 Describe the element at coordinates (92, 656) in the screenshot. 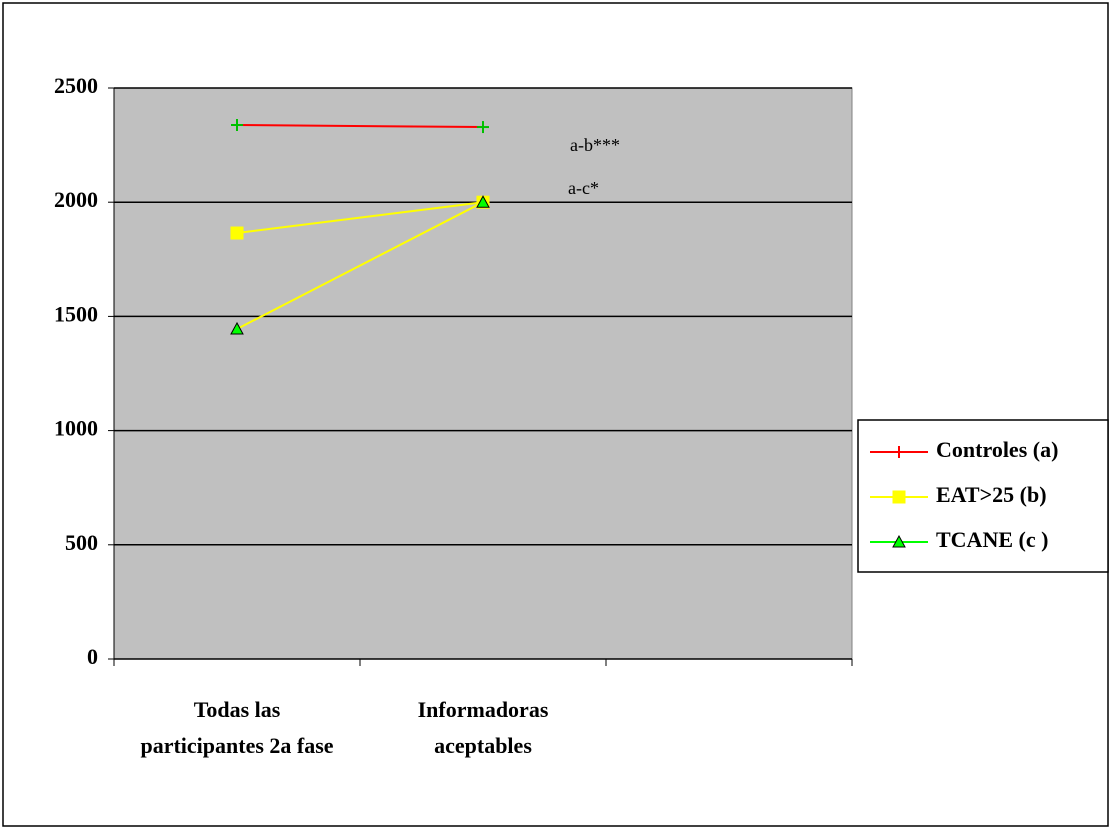

I see `y-tick-label: 0` at that location.